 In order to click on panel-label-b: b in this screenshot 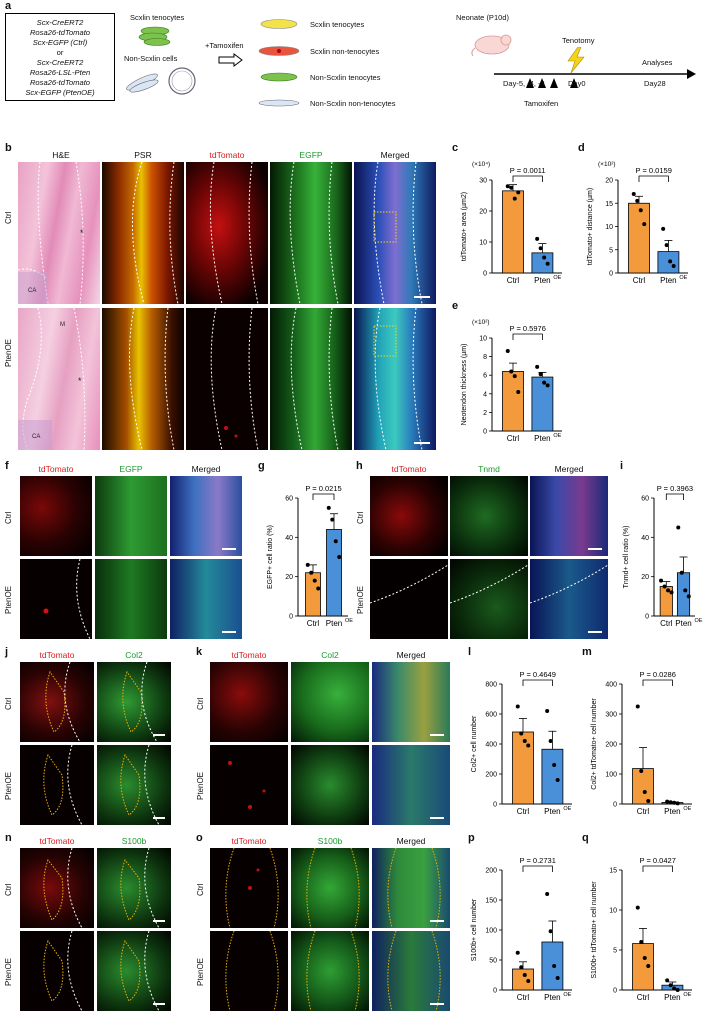, I will do `click(8, 148)`.